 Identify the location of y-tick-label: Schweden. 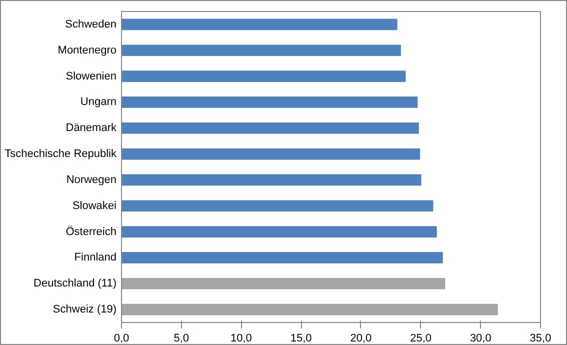
(91, 24).